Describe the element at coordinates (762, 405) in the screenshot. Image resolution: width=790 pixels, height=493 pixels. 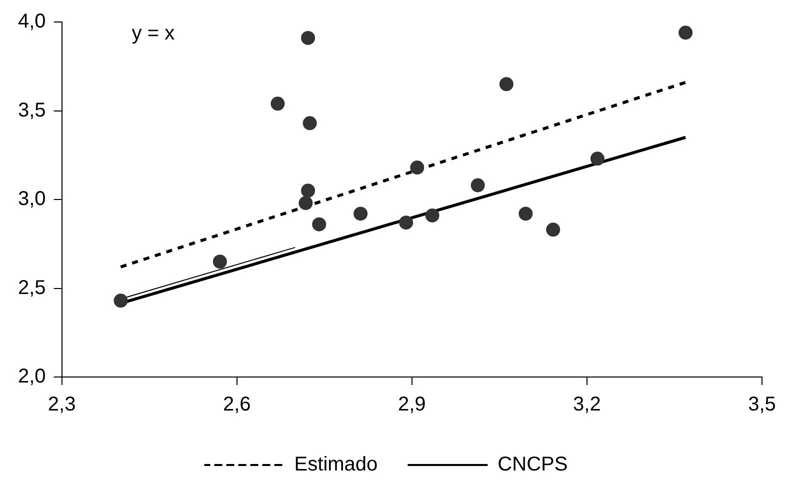
I see `x-tick-label: 3,5` at that location.